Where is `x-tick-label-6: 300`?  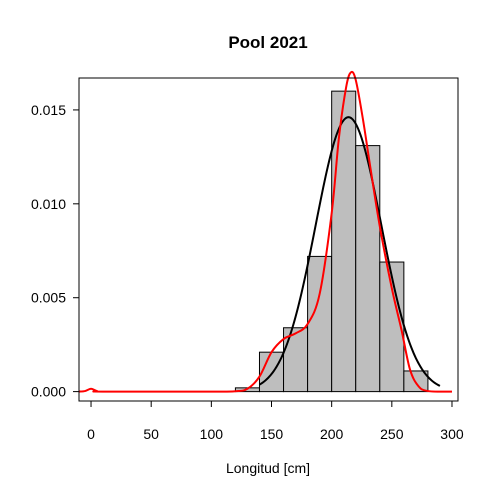 x-tick-label-6: 300 is located at coordinates (452, 434).